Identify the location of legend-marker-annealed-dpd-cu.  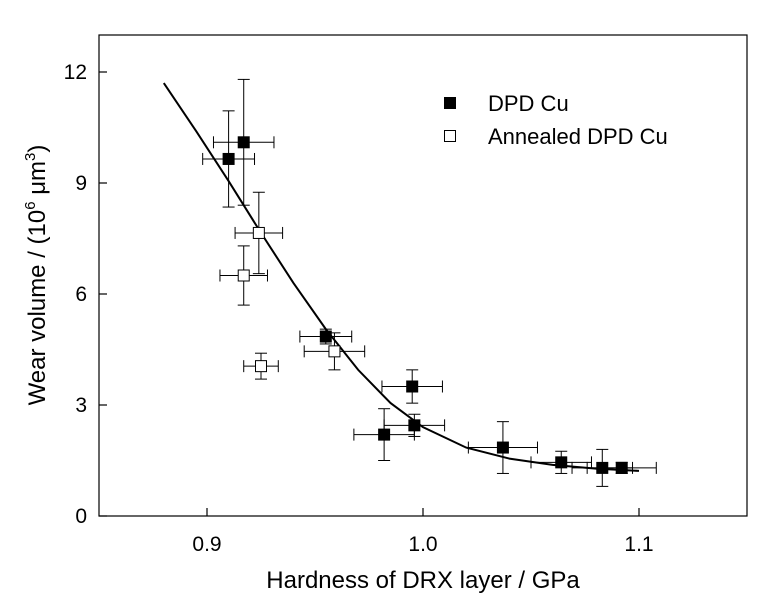
(450, 136).